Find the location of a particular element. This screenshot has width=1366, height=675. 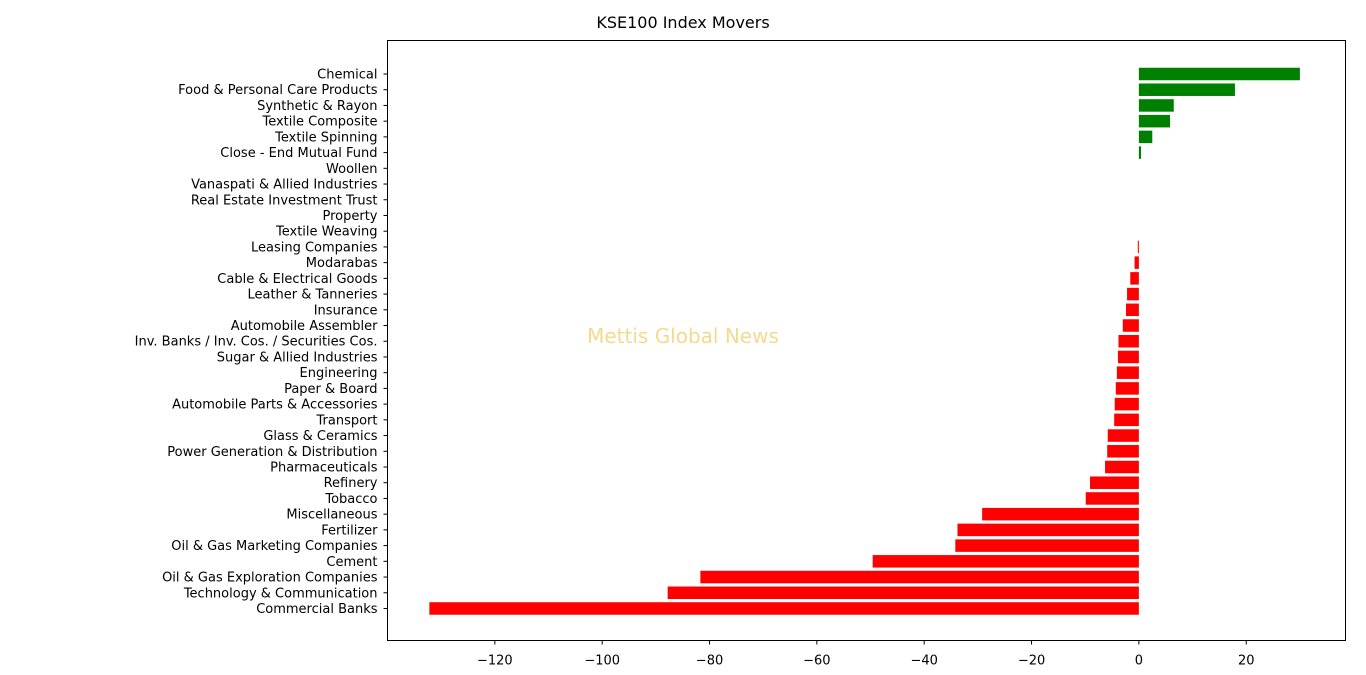

bar-miscellaneous is located at coordinates (1060, 514).